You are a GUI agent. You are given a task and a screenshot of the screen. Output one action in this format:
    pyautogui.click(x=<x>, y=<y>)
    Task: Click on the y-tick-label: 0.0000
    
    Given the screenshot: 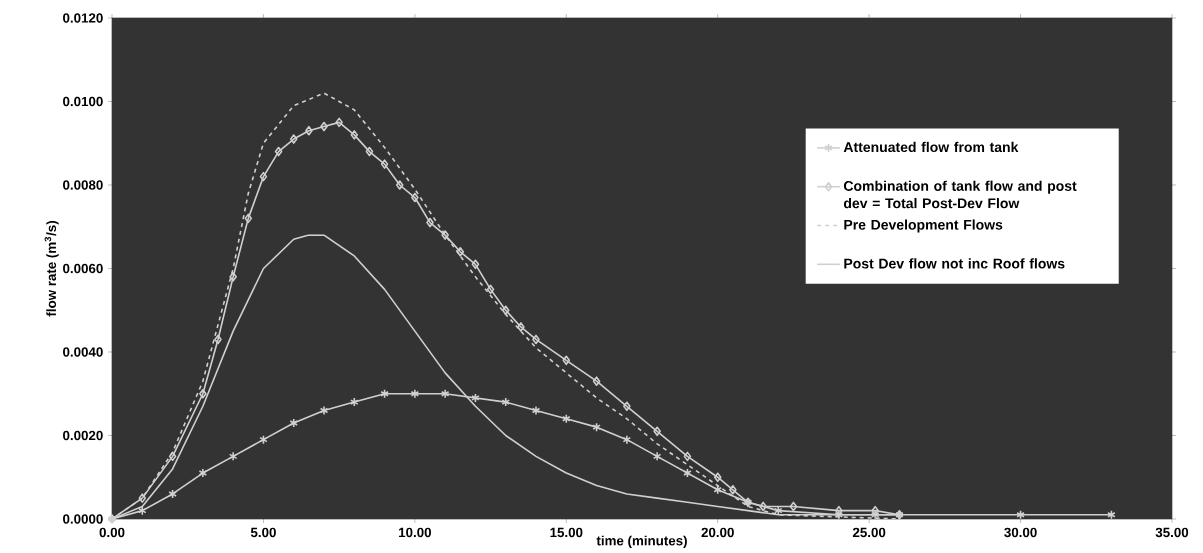 What is the action you would take?
    pyautogui.click(x=83, y=519)
    